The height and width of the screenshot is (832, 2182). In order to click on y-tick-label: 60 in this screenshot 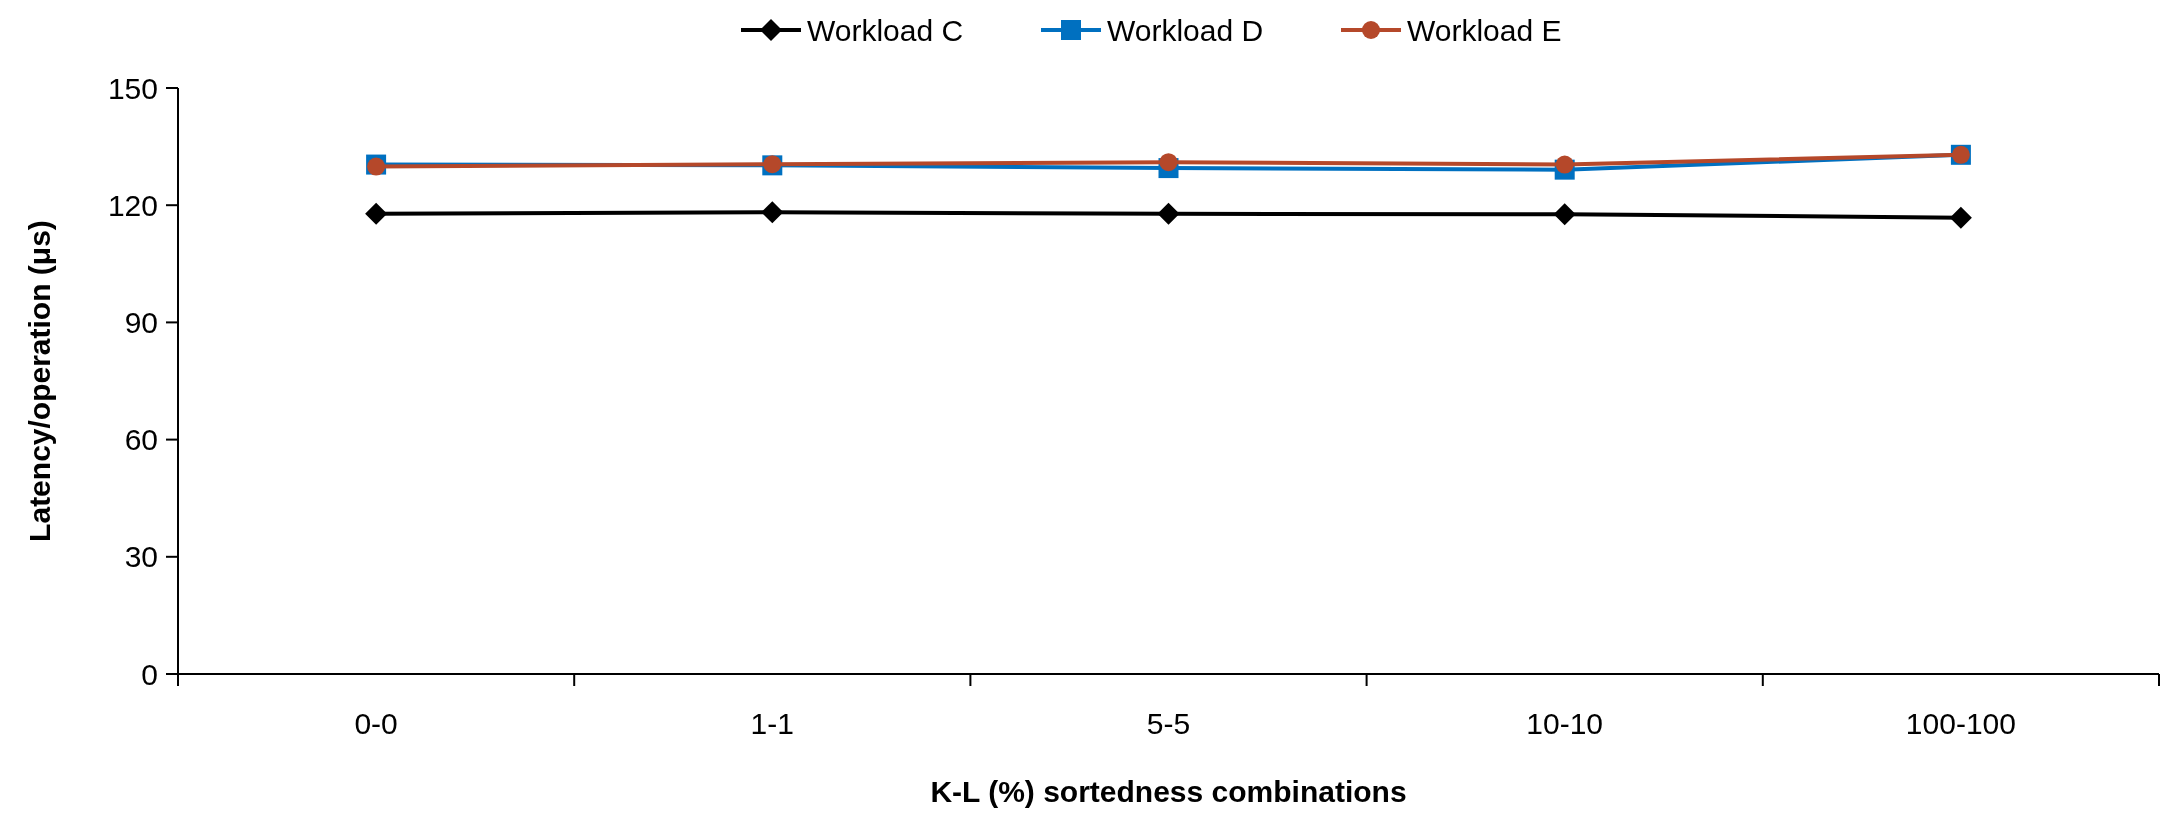, I will do `click(141, 440)`.